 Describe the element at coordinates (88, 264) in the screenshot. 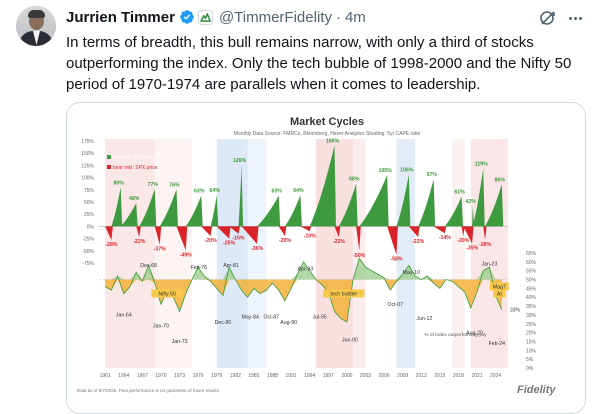

I see `upper-y-tick-label: -75%` at that location.